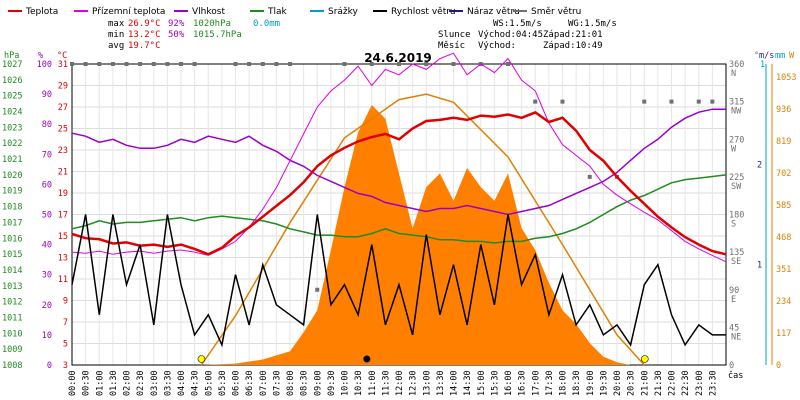  Describe the element at coordinates (736, 253) in the screenshot. I see `dir-tick-label: 135` at that location.